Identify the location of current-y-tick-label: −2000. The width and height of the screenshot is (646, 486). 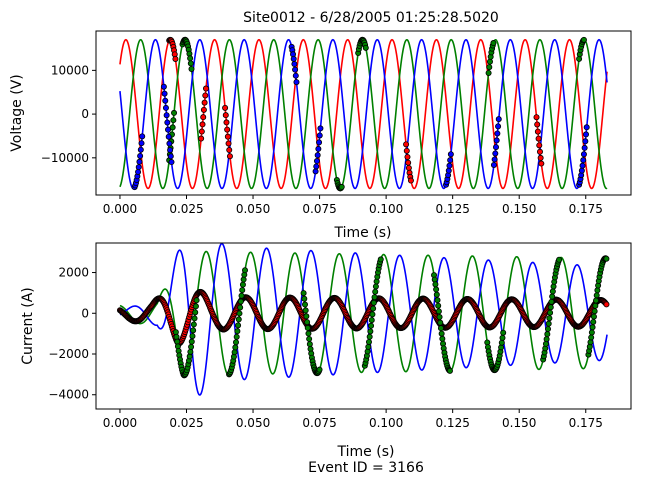
(68, 354).